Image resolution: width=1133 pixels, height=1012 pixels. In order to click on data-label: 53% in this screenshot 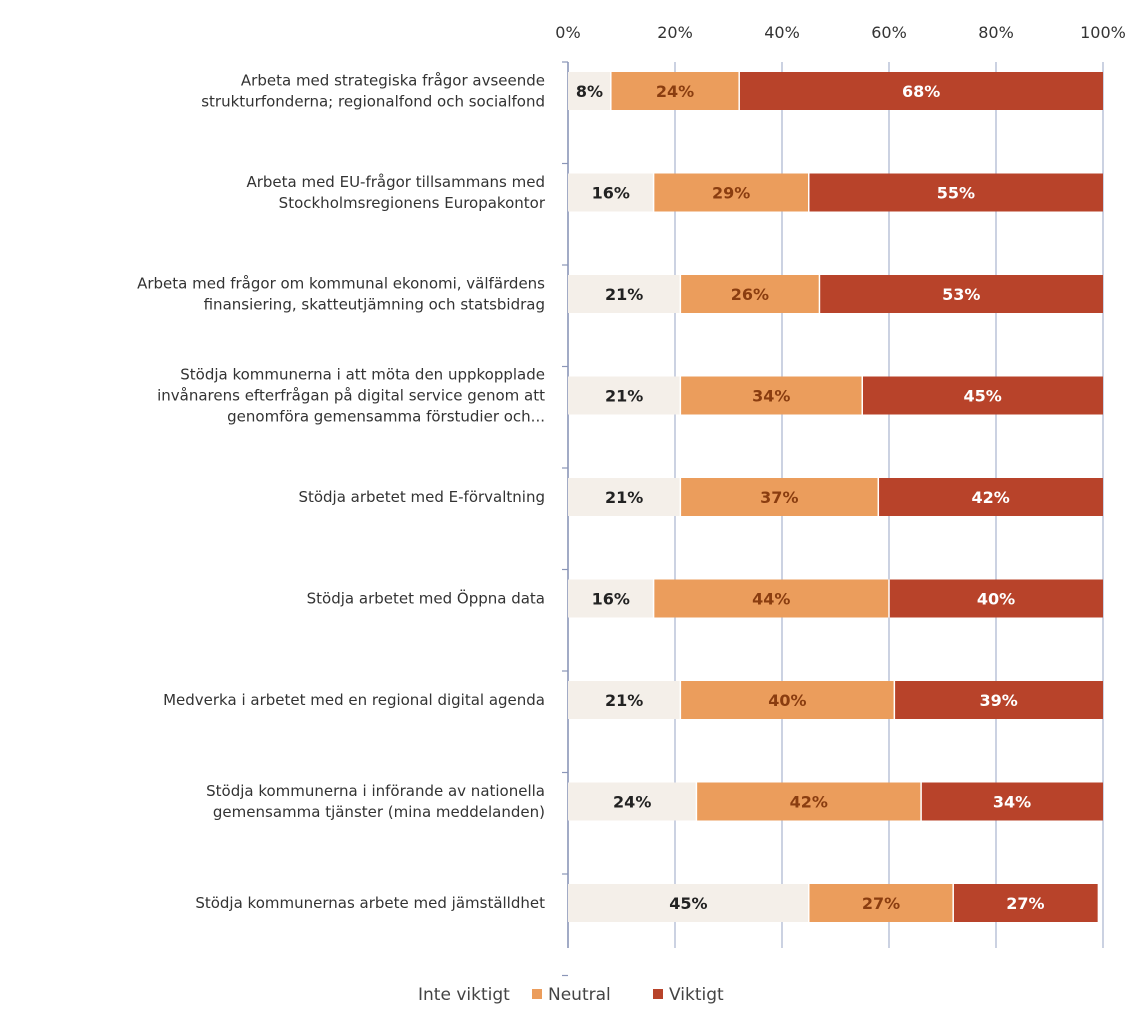, I will do `click(961, 294)`.